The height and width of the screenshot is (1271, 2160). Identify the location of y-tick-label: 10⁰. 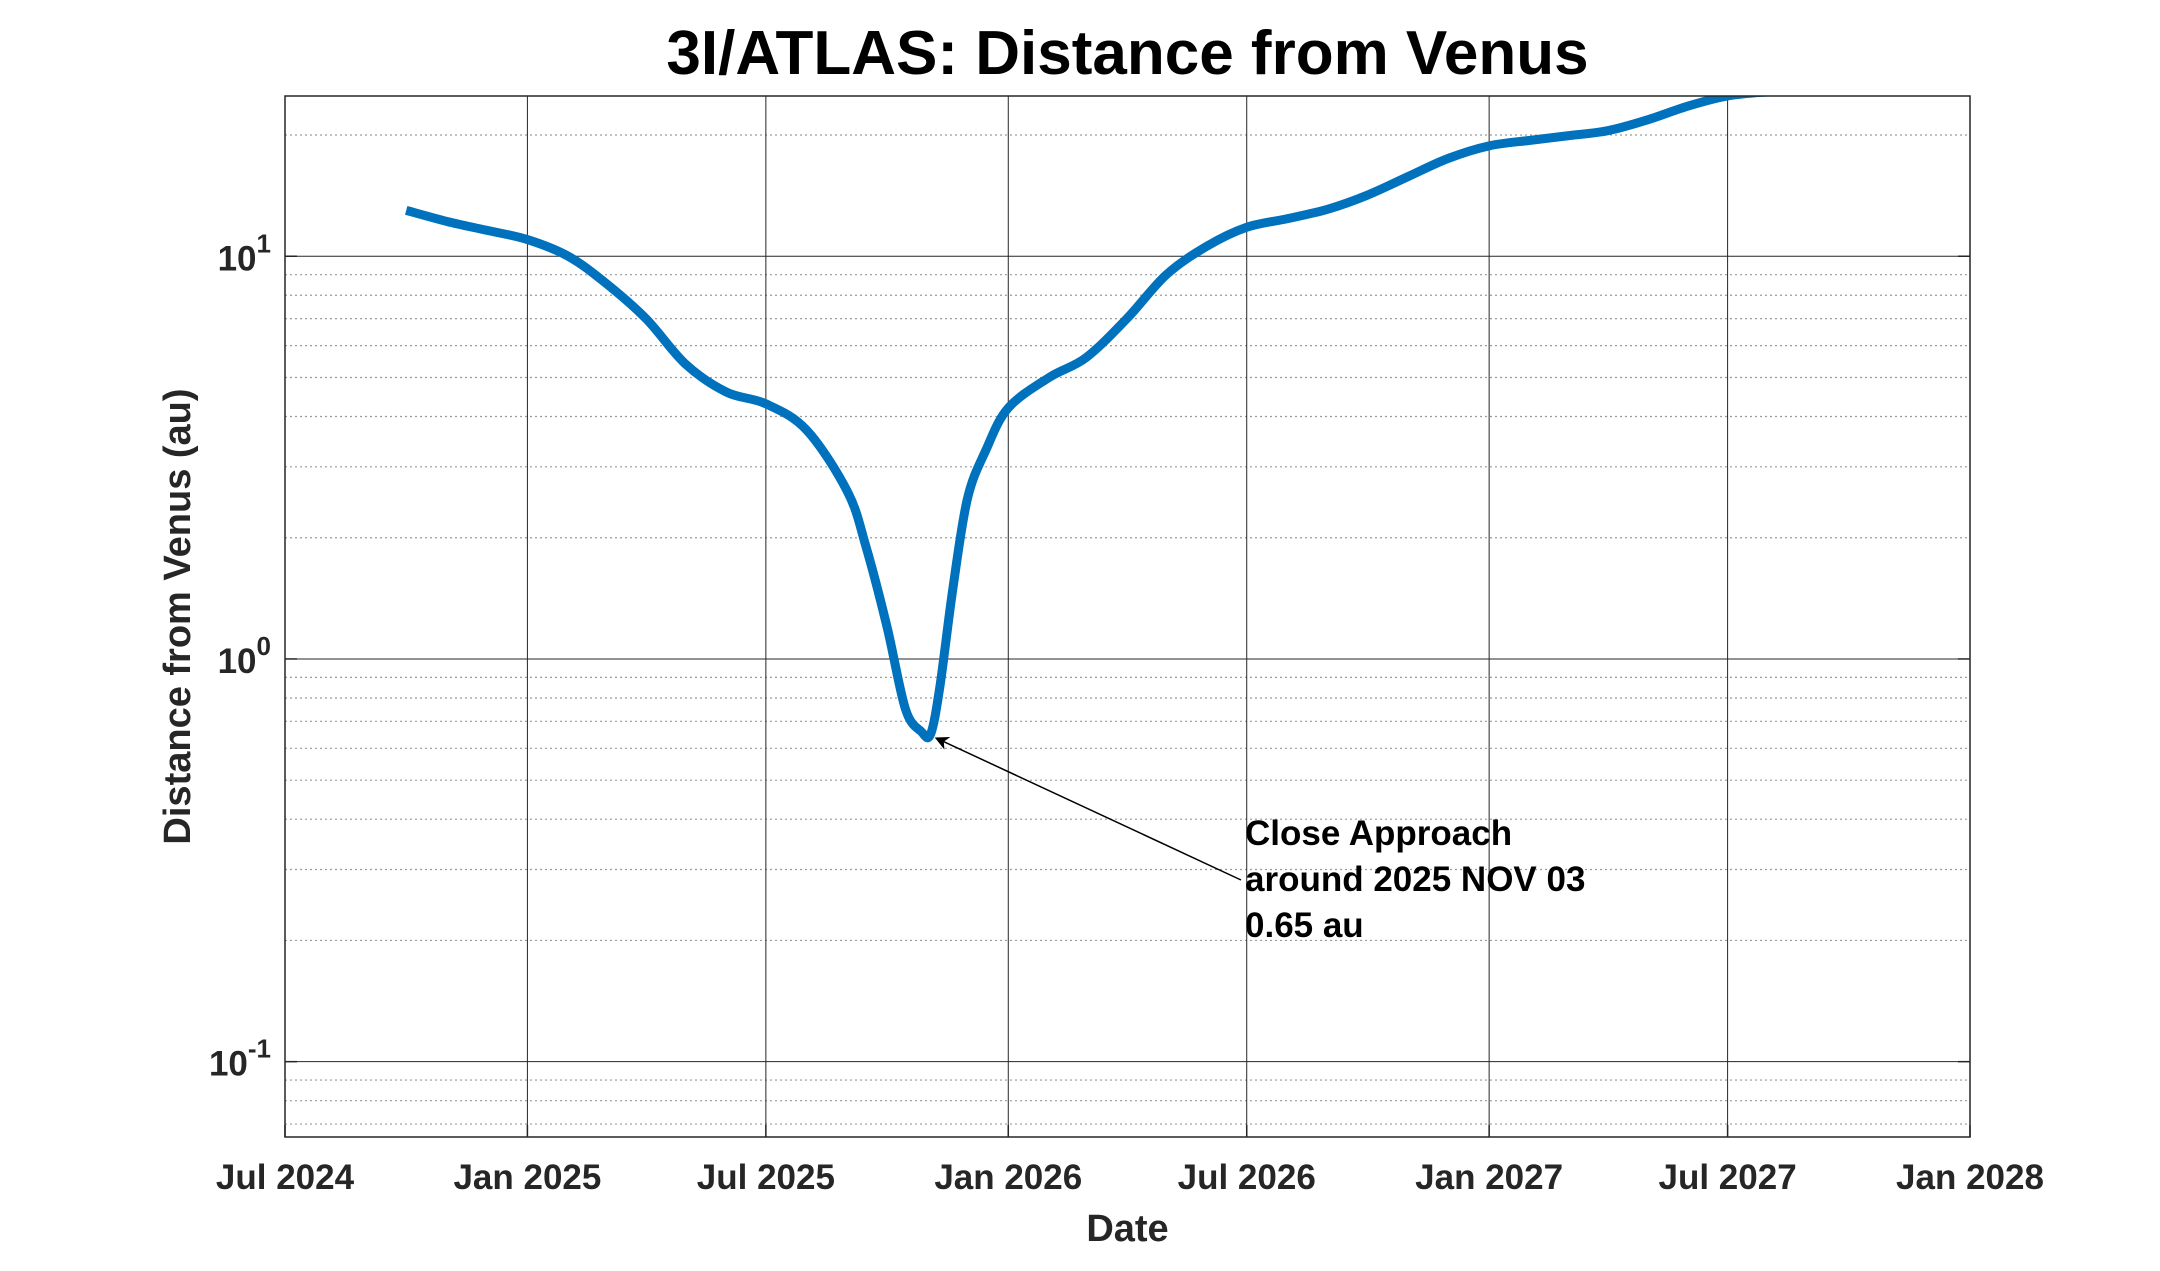
(244, 656).